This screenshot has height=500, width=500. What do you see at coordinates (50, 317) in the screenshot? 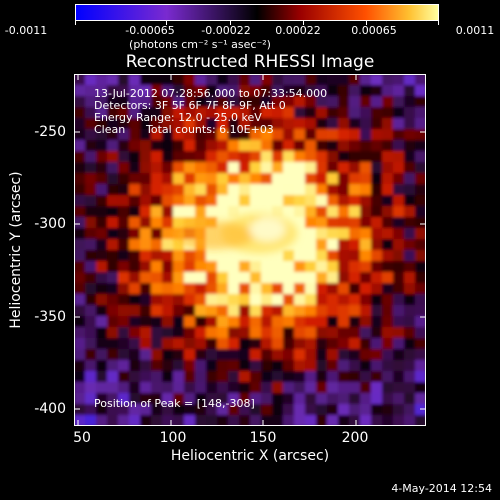
I see `y-tick-label: -350` at bounding box center [50, 317].